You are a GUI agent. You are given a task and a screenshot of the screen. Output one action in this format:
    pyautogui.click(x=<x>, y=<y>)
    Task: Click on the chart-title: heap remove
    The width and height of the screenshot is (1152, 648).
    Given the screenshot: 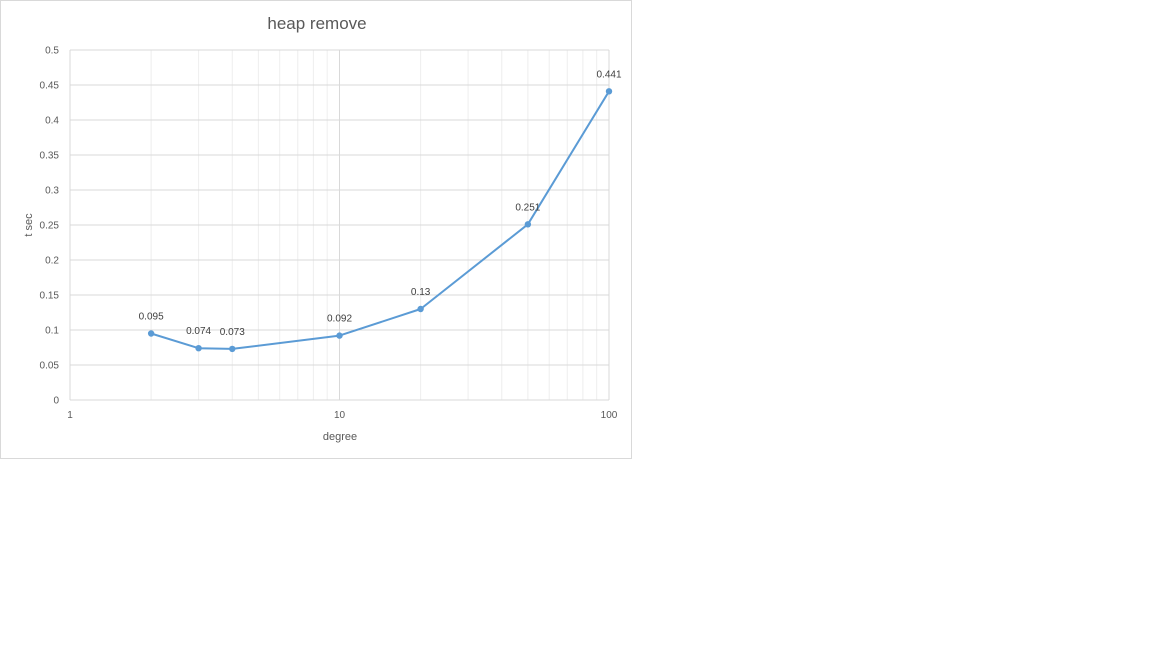 What is the action you would take?
    pyautogui.click(x=316, y=23)
    